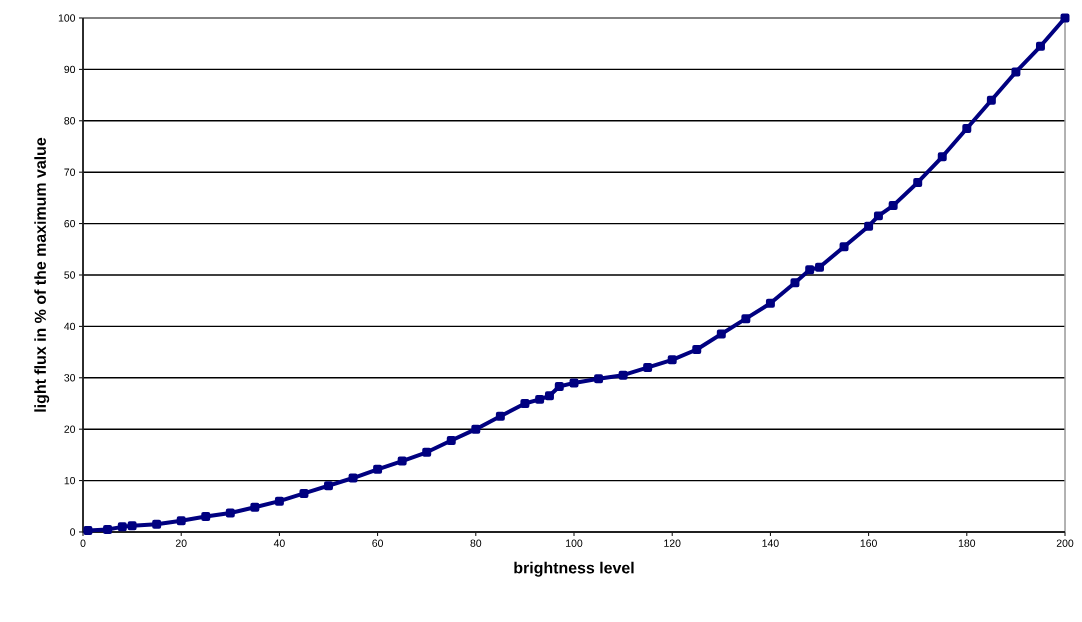 The width and height of the screenshot is (1082, 622). Describe the element at coordinates (70, 429) in the screenshot. I see `y-tick-label: 20` at that location.